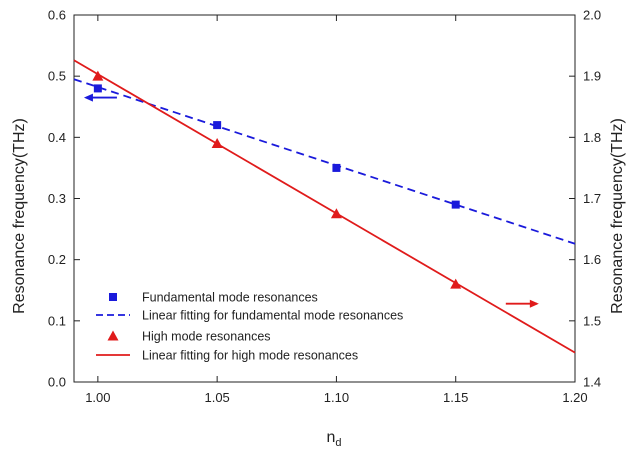 Image resolution: width=635 pixels, height=455 pixels. Describe the element at coordinates (19, 216) in the screenshot. I see `y-axis-left-title: Resonance frequency(THz)` at that location.